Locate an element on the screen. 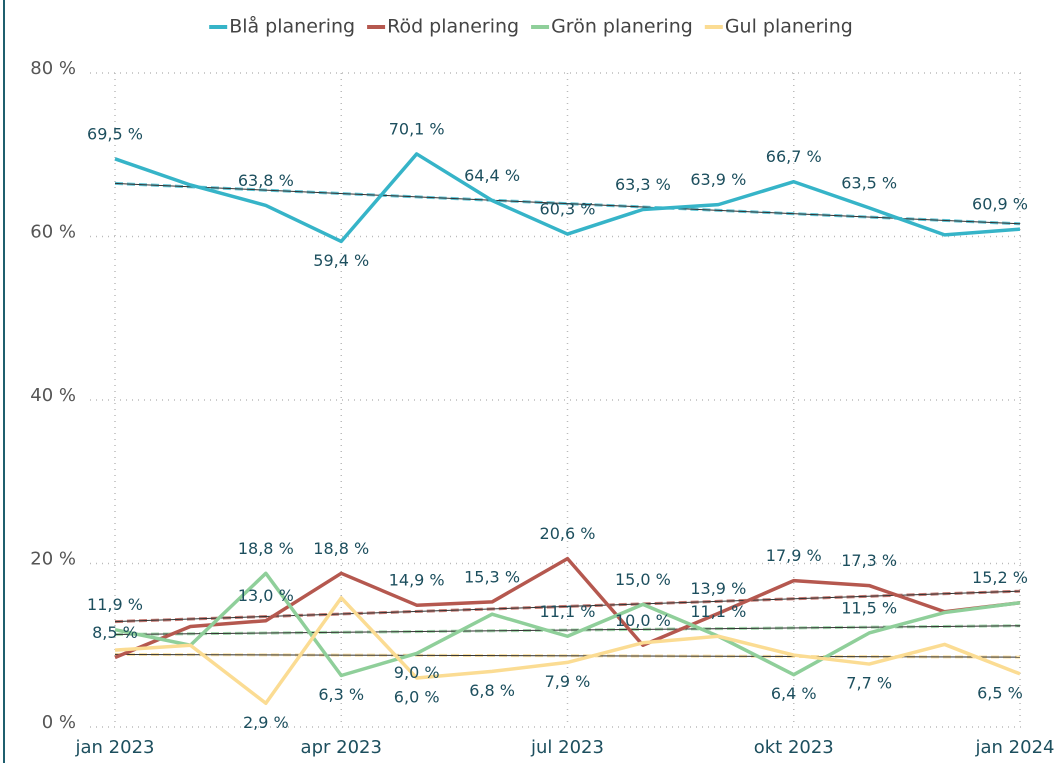 Image resolution: width=1062 pixels, height=763 pixels. data-label: 59,4 % is located at coordinates (341, 260).